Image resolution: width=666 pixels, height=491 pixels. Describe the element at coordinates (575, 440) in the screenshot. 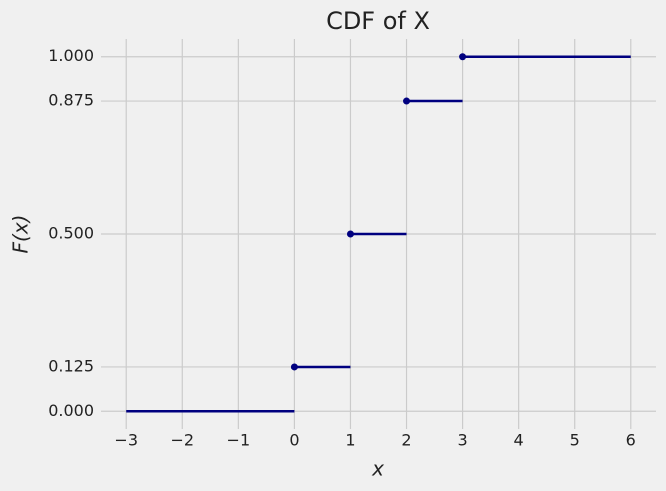

I see `x-tick-label: 5` at that location.